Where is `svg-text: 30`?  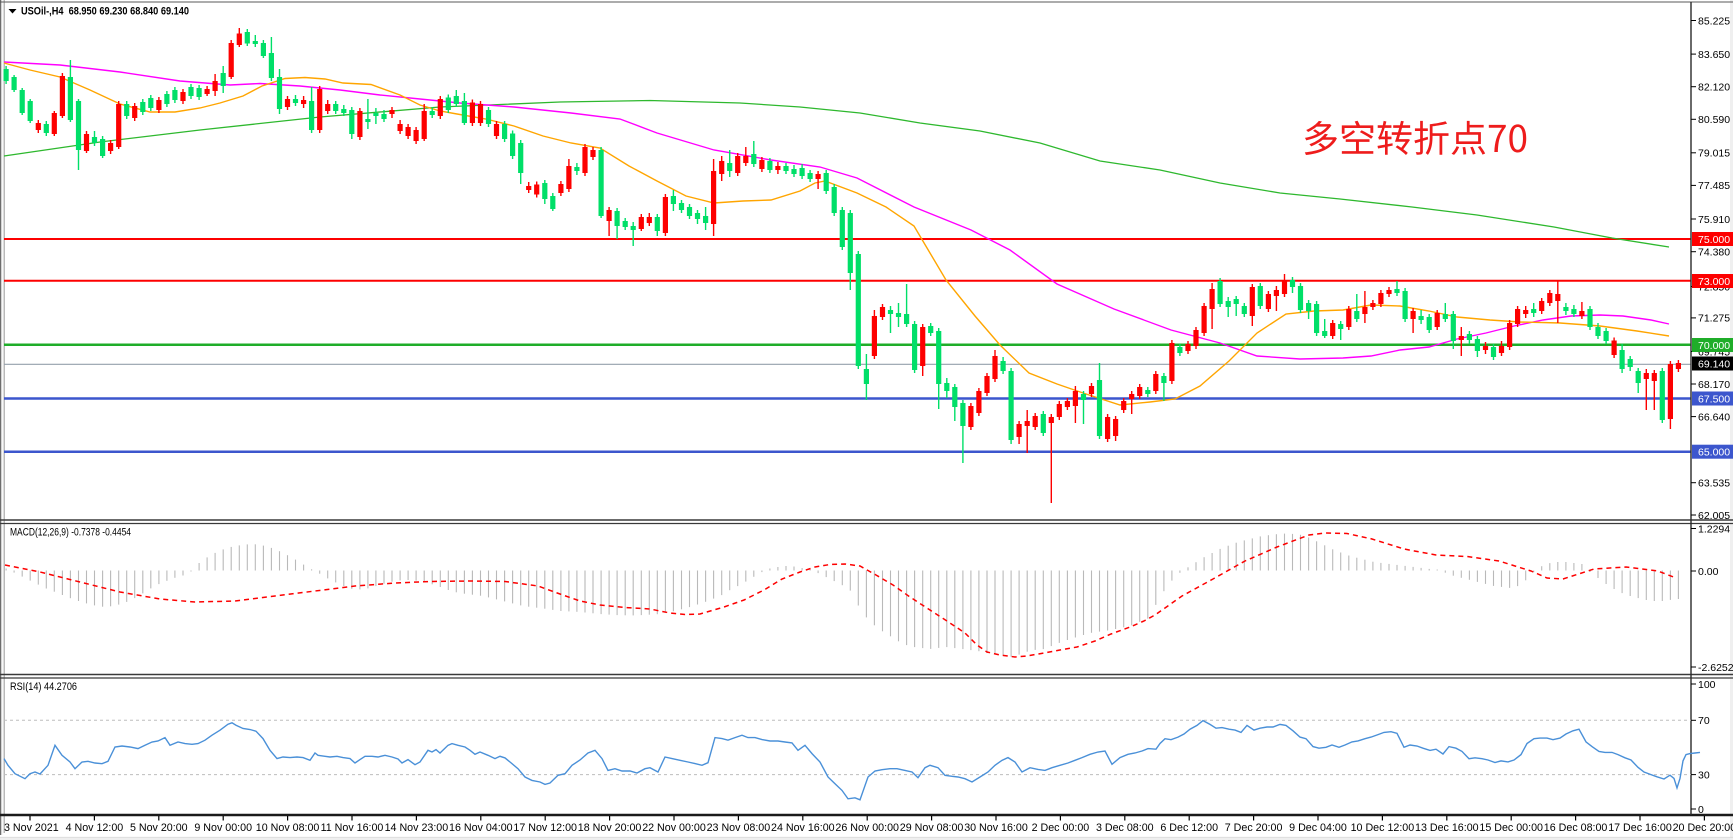 svg-text: 30 is located at coordinates (1704, 775).